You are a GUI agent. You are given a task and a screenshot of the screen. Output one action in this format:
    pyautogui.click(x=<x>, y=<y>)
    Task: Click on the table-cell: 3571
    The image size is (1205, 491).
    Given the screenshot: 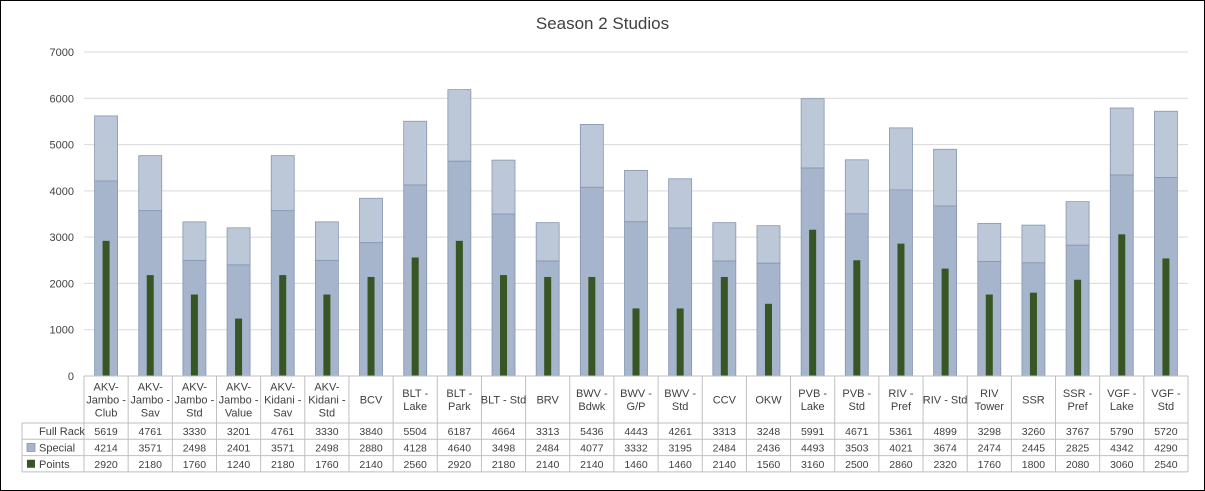 What is the action you would take?
    pyautogui.click(x=151, y=448)
    